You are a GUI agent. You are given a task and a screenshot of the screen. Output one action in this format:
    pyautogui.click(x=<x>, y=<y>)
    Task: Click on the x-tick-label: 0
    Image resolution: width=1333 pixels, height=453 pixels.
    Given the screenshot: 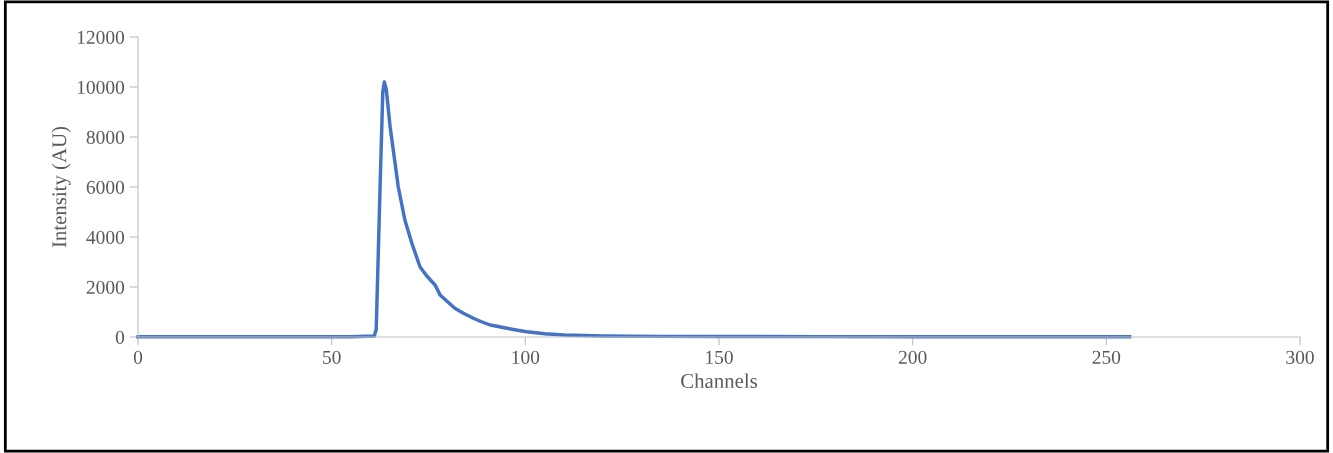 What is the action you would take?
    pyautogui.click(x=138, y=357)
    